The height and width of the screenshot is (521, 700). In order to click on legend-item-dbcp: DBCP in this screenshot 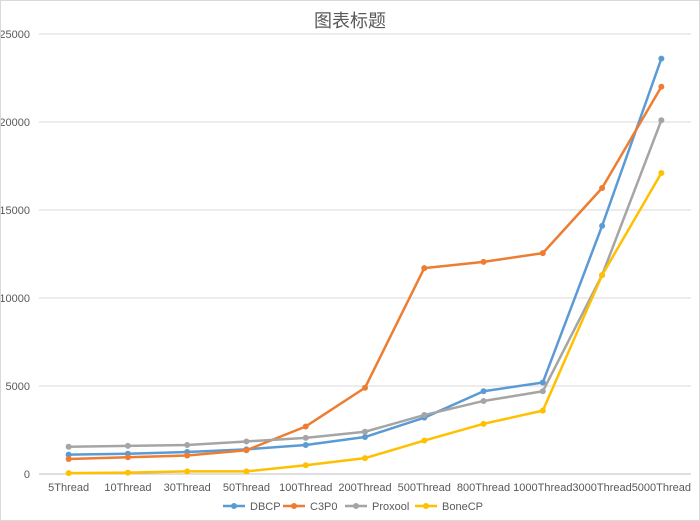, I will do `click(252, 507)`.